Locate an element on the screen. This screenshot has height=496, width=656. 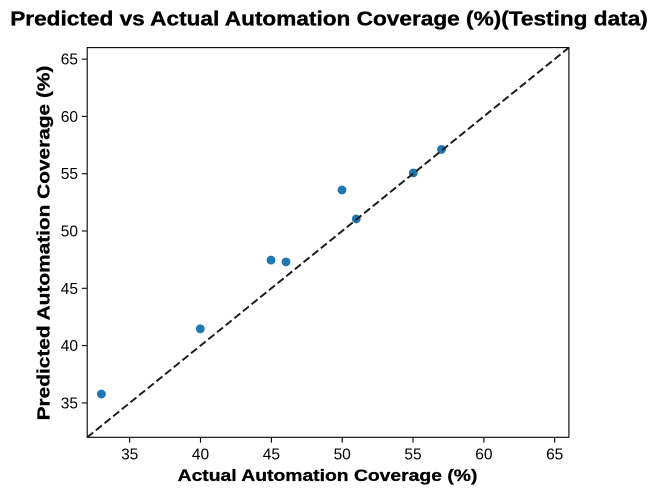
svg-text:Predicted Automation Coverage: Predicted Automation Coverage (%) is located at coordinates (44, 243).